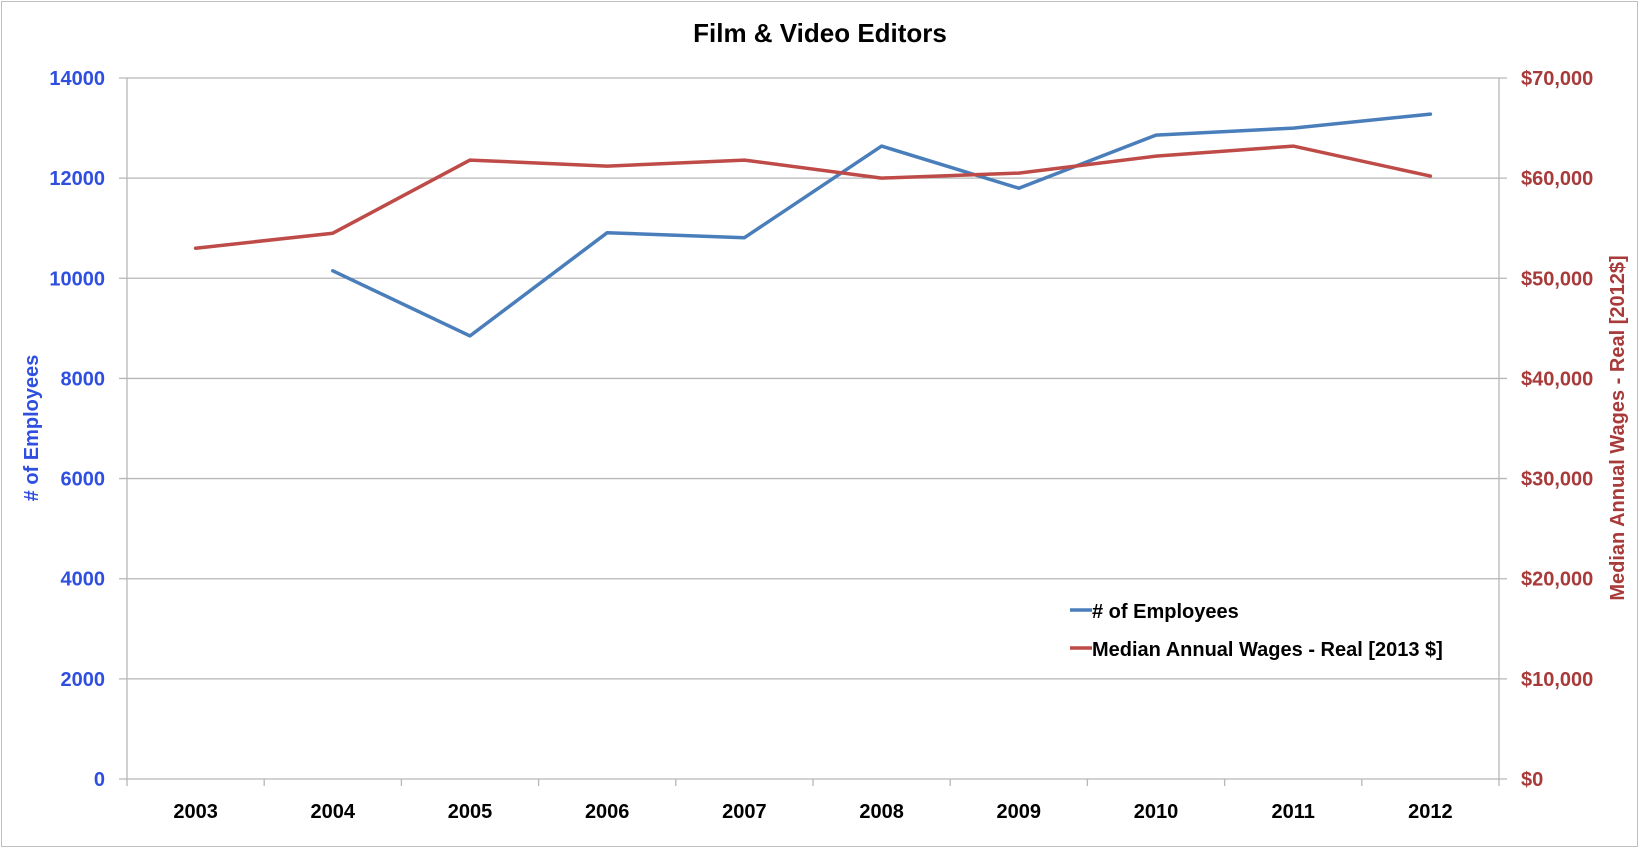  I want to click on right-axis-label: Median Annual Wages - Real [2012$], so click(1618, 427).